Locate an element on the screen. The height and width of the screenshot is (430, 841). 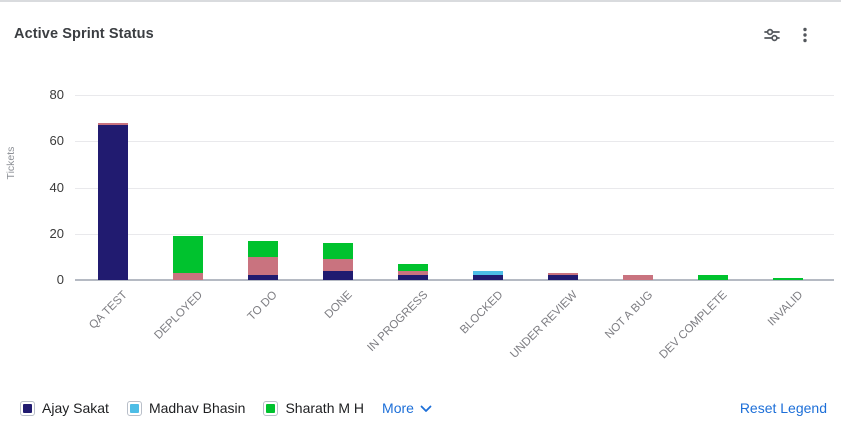
y-axis-tick-label: 80 is located at coordinates (56, 94).